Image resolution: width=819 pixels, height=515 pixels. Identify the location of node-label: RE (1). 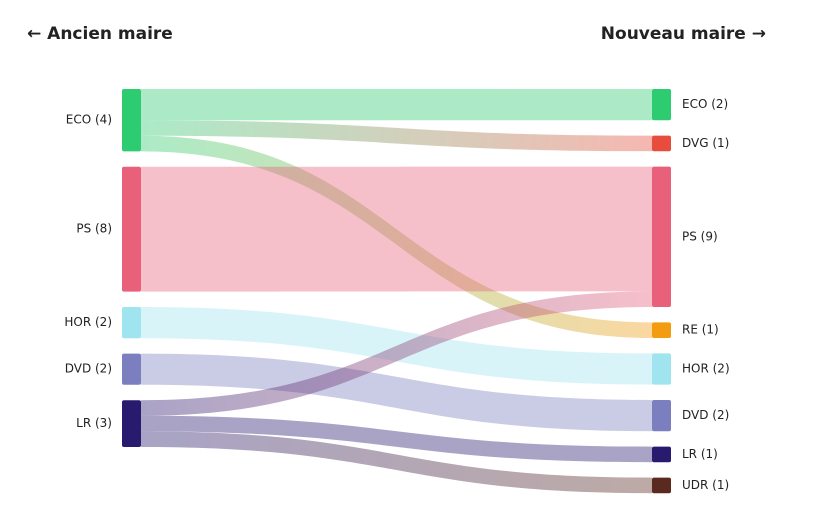
(700, 330).